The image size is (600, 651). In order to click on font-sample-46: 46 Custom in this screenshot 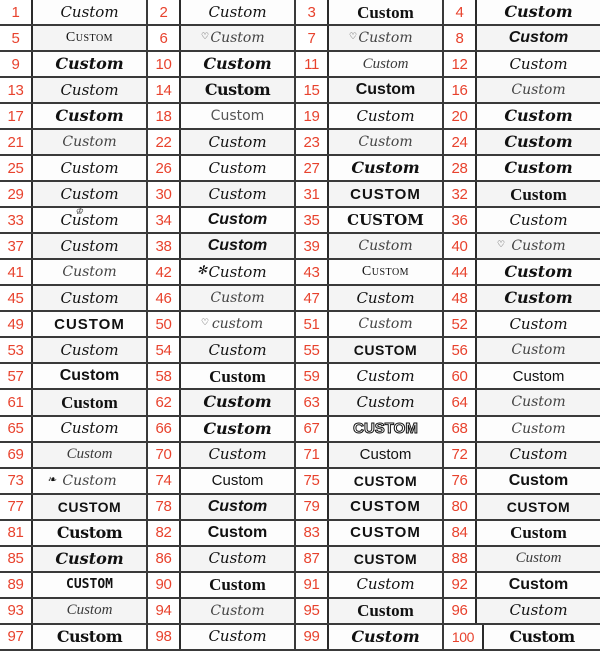, I will do `click(222, 299)`.